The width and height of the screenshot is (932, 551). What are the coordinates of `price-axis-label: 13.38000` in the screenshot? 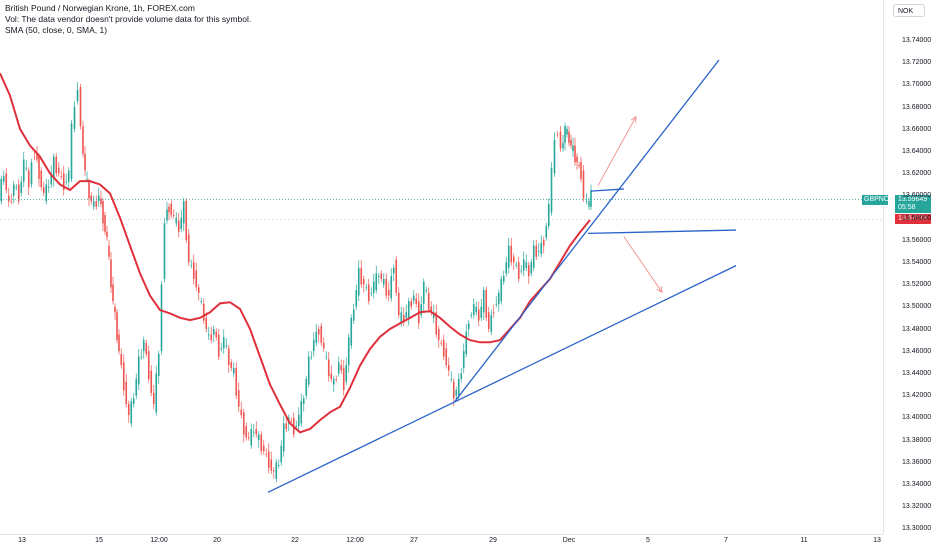 It's located at (917, 440).